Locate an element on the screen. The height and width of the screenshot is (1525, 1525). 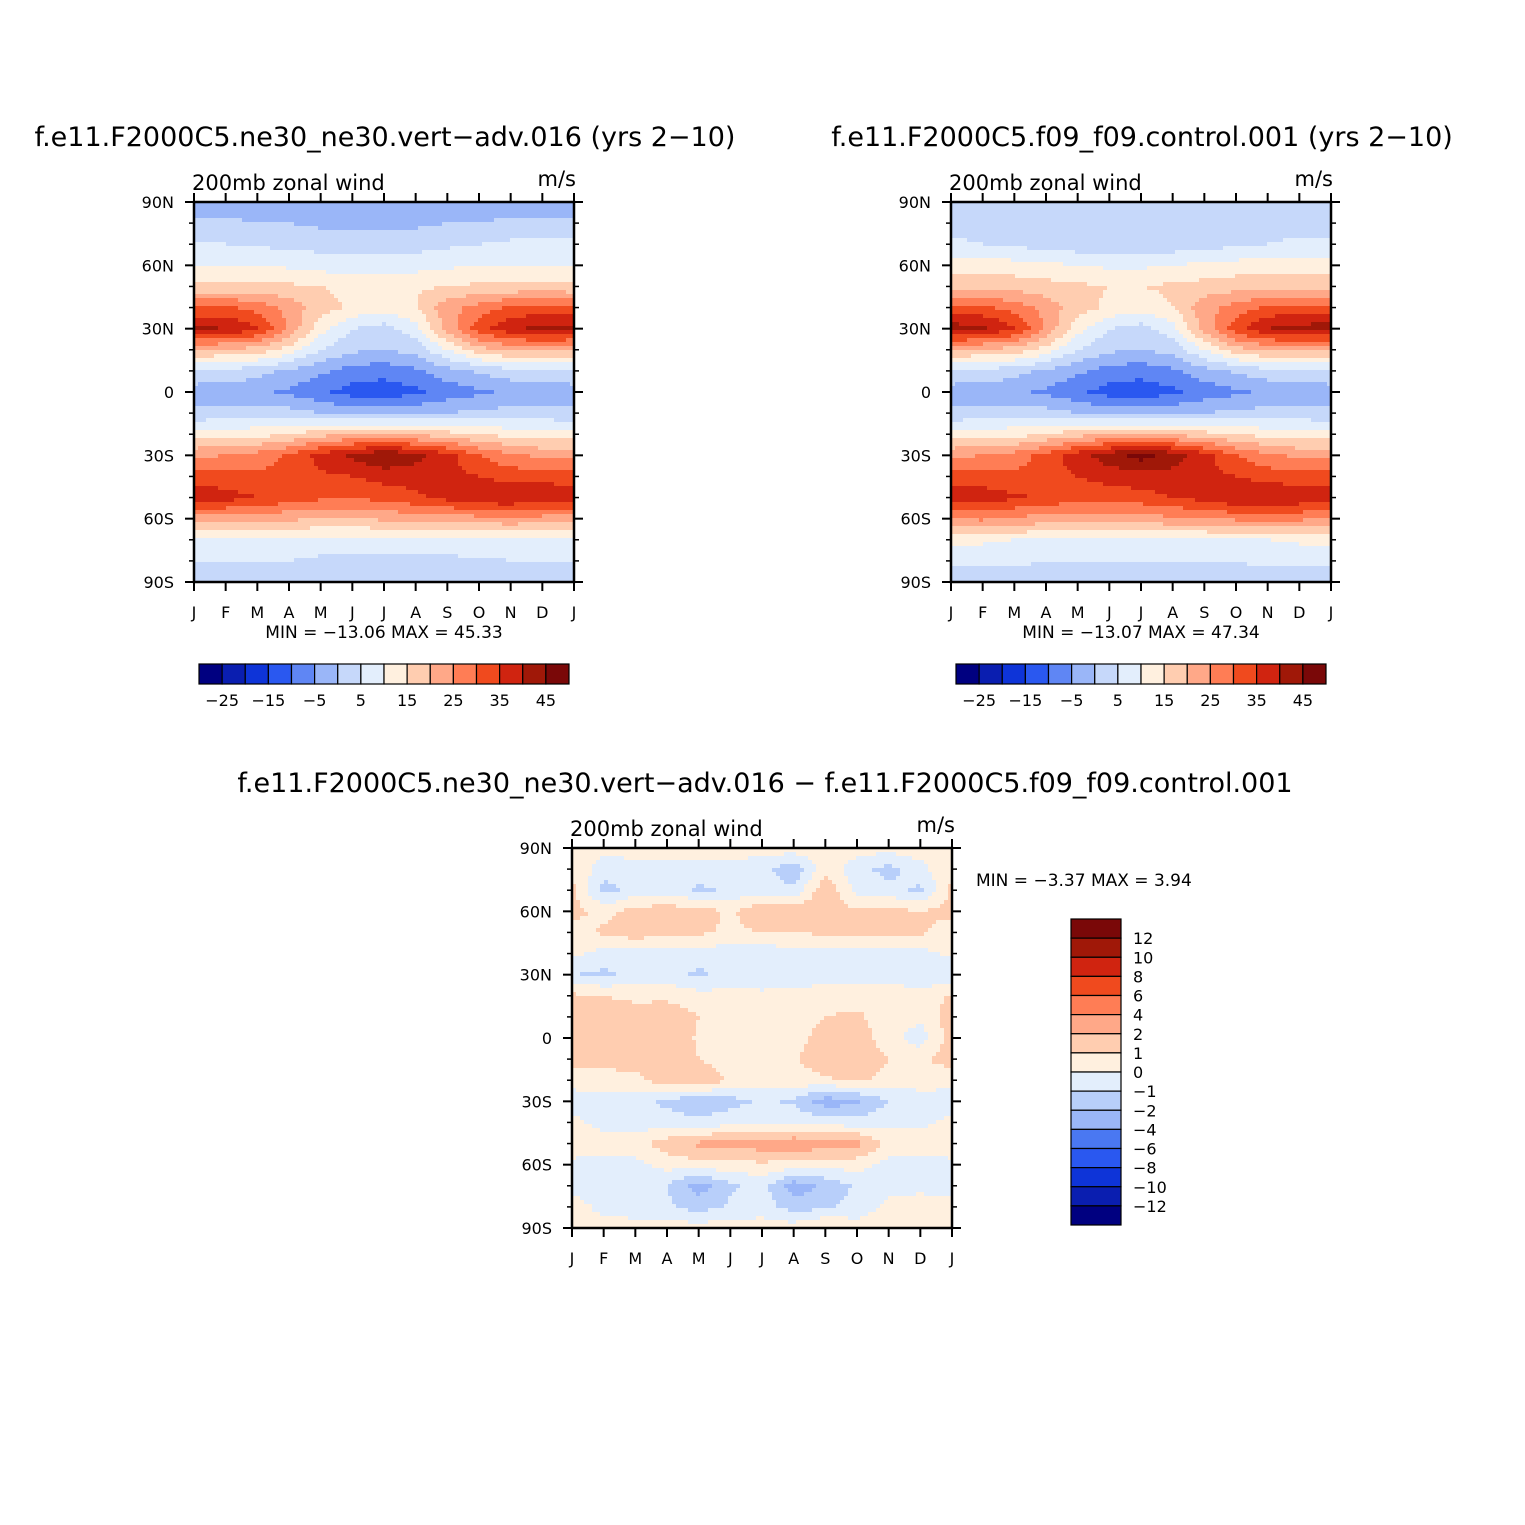
colorbar-label: 5 is located at coordinates (361, 700).